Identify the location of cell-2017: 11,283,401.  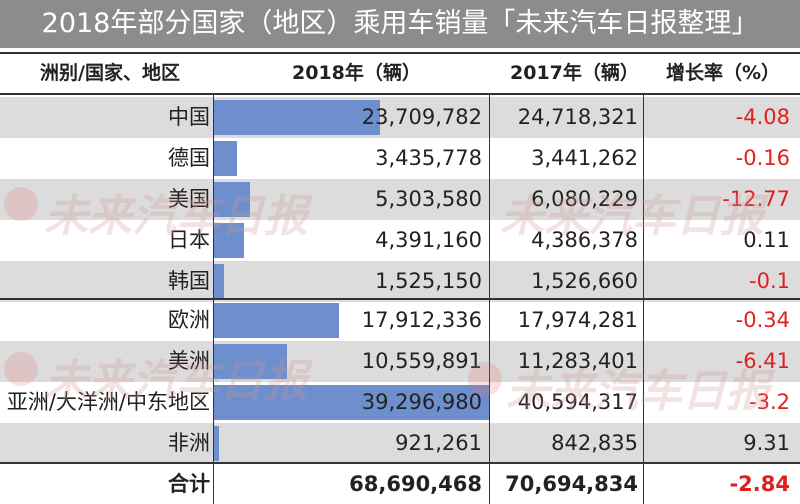
(577, 361).